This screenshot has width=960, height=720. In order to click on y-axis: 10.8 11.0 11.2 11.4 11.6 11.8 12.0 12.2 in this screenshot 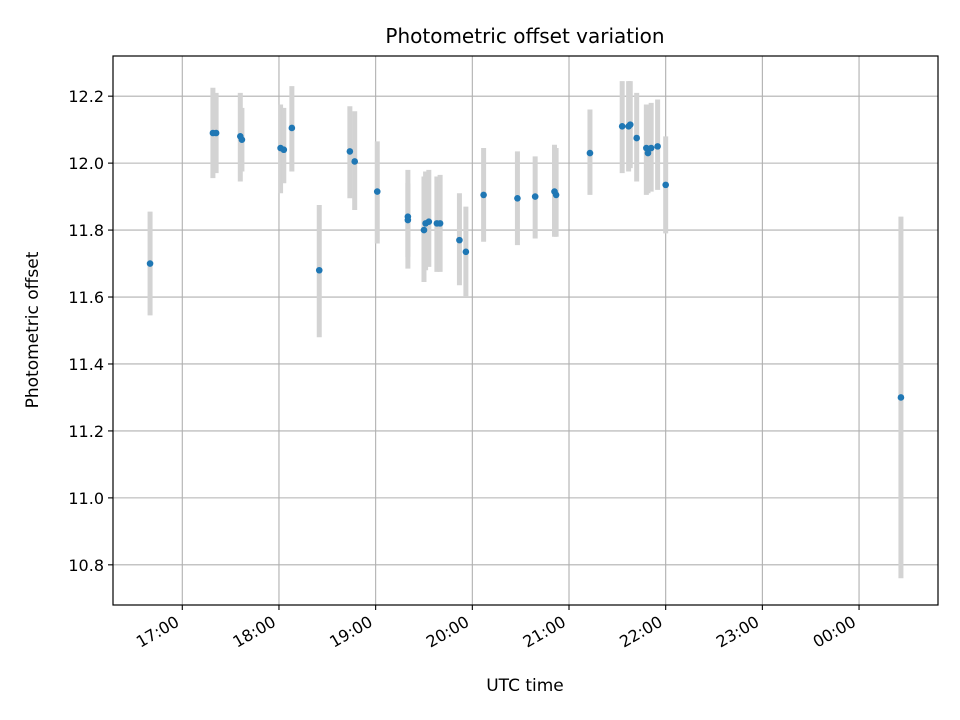, I will do `click(90, 331)`.